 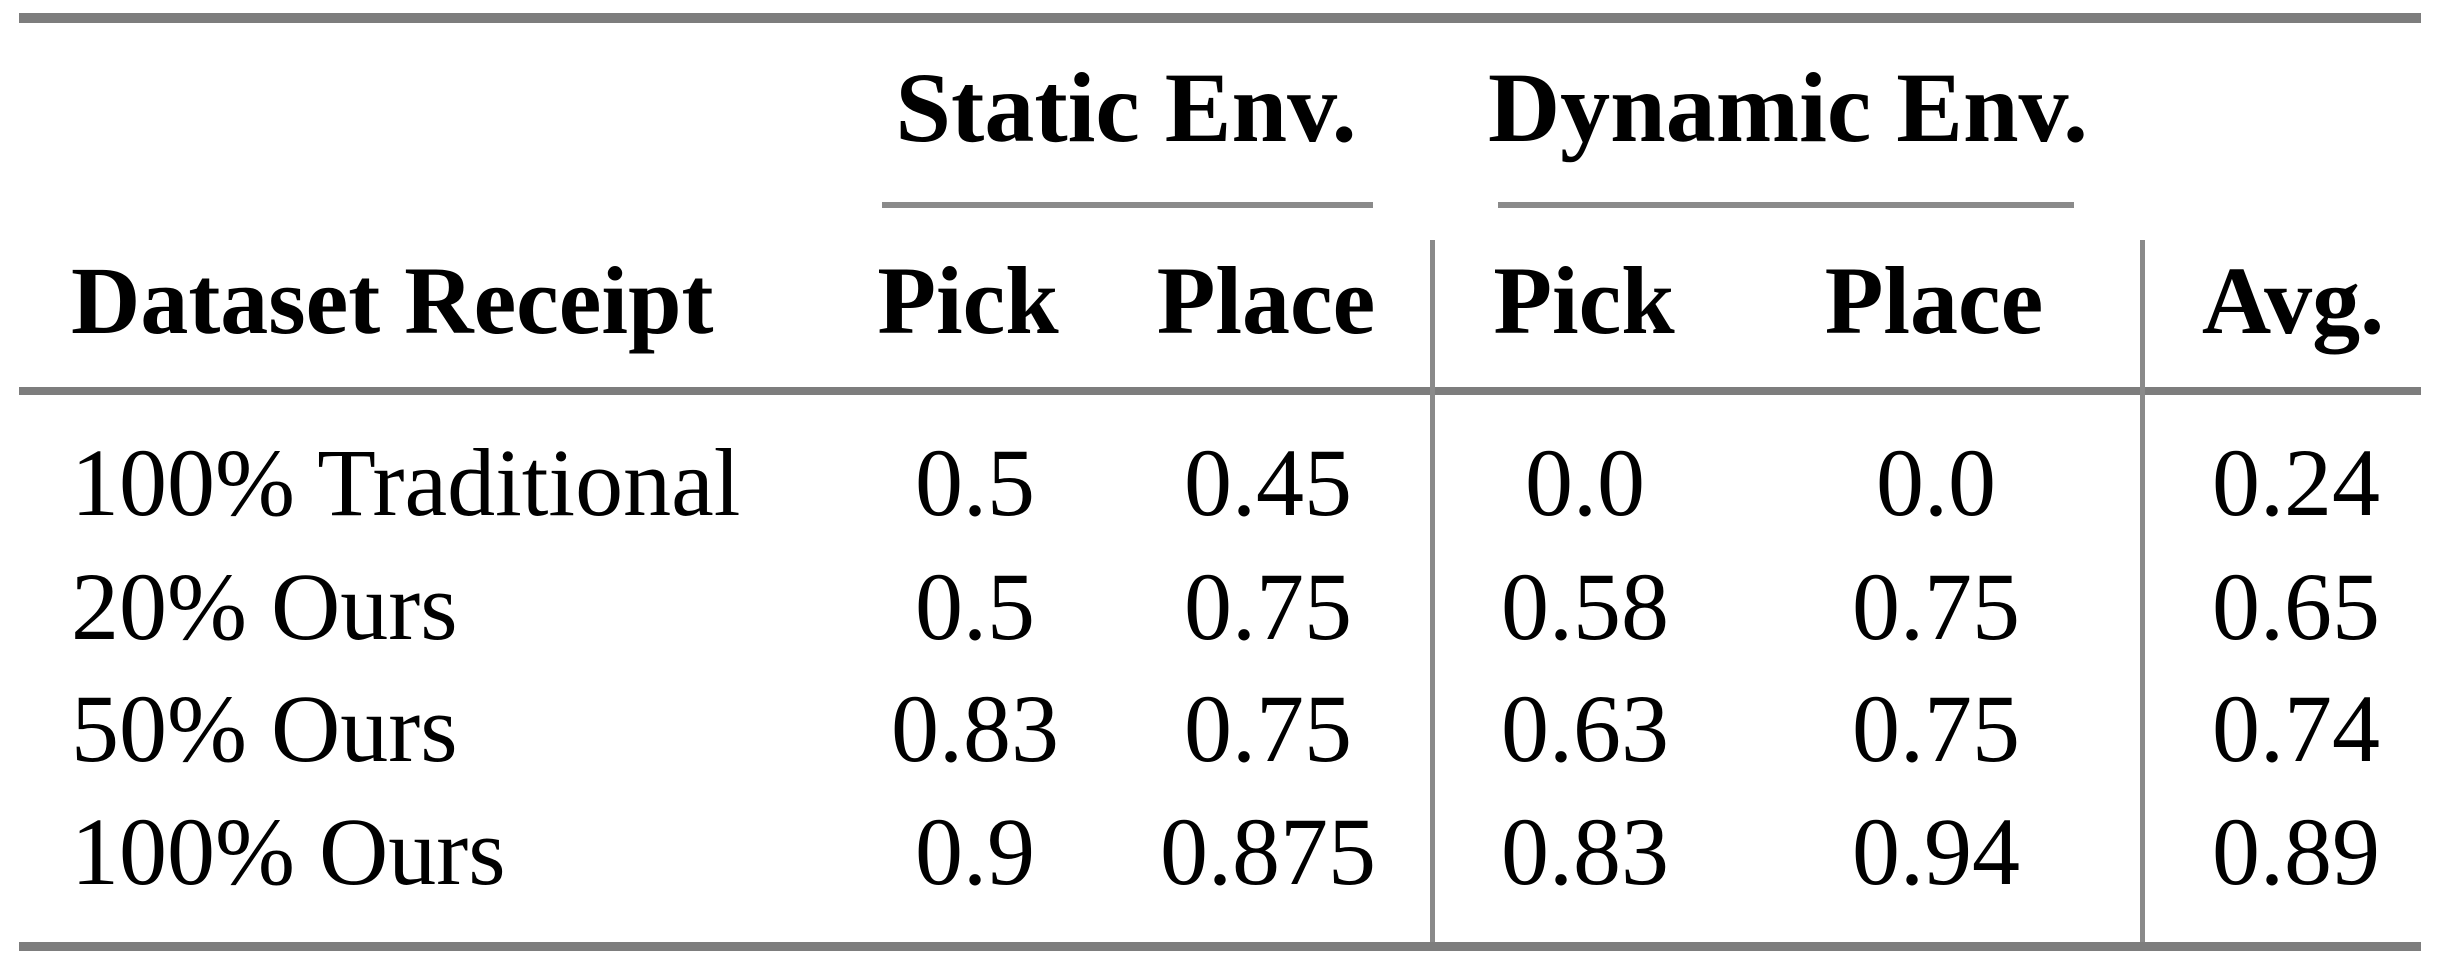 What do you see at coordinates (975, 851) in the screenshot?
I see `row-4-static-pick: 0.9` at bounding box center [975, 851].